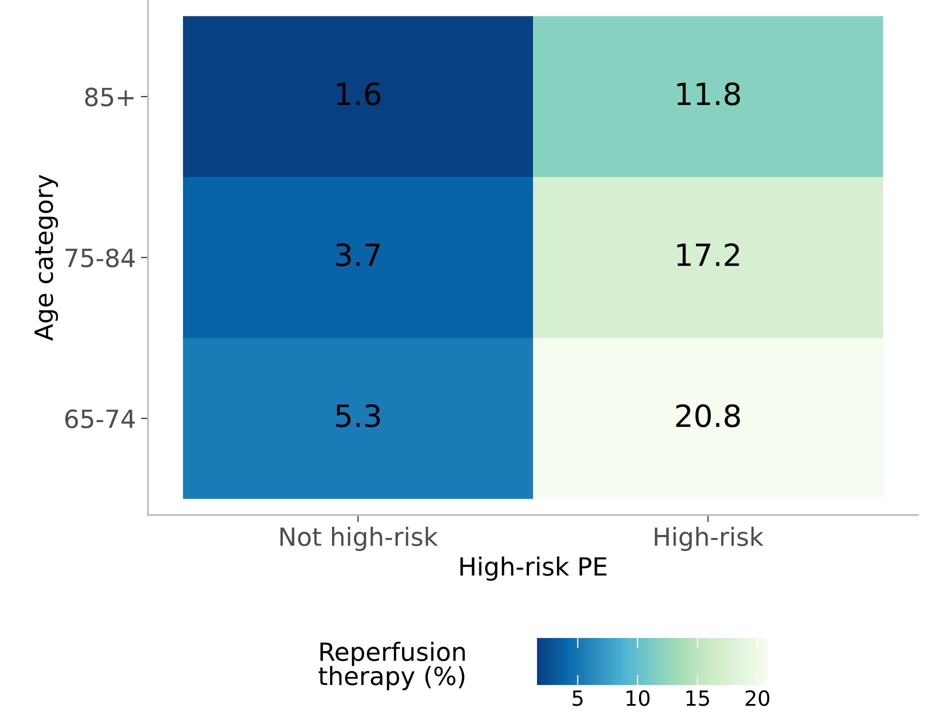 This screenshot has width=938, height=725. Describe the element at coordinates (109, 97) in the screenshot. I see `y-tick-label: 85+` at that location.